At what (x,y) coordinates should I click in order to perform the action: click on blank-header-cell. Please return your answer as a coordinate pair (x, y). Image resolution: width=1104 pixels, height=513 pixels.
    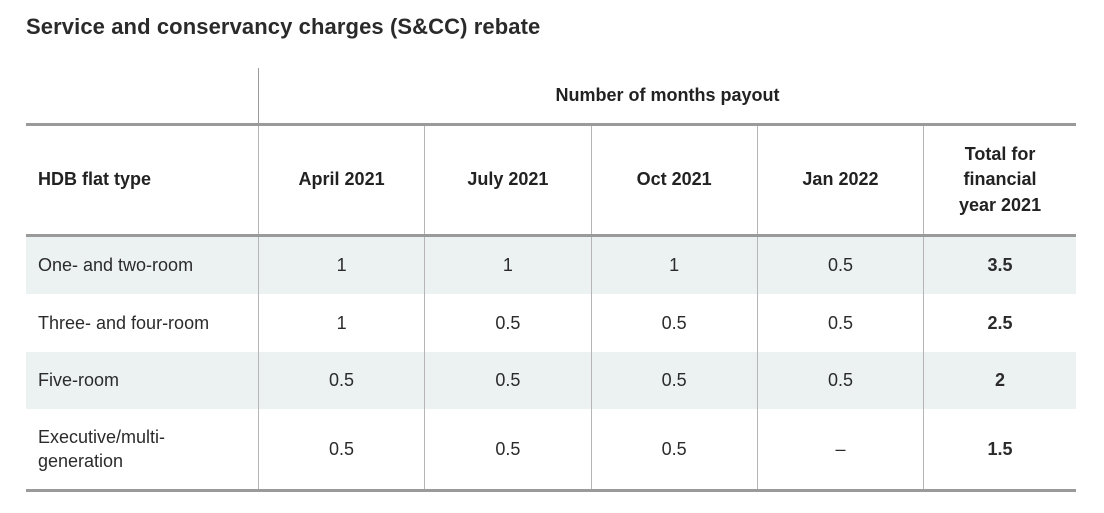
    Looking at the image, I should click on (142, 96).